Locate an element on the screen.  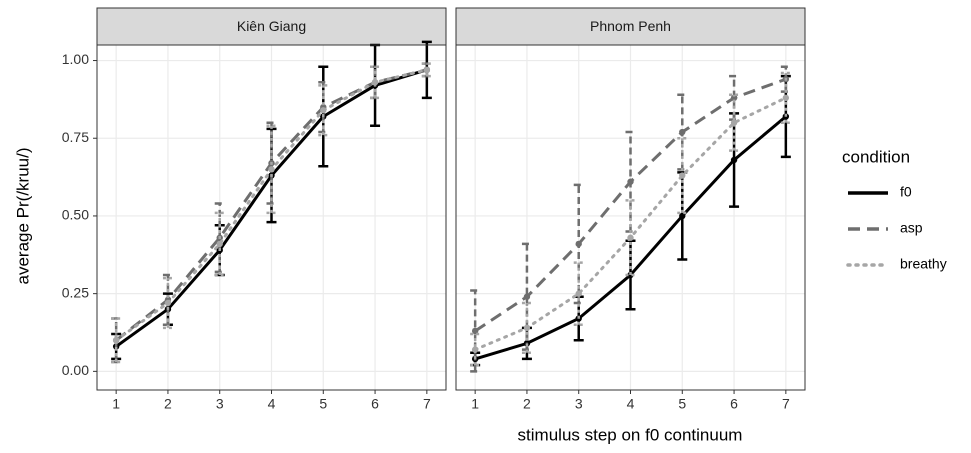
y-tick-label: 0.75 is located at coordinates (75, 137).